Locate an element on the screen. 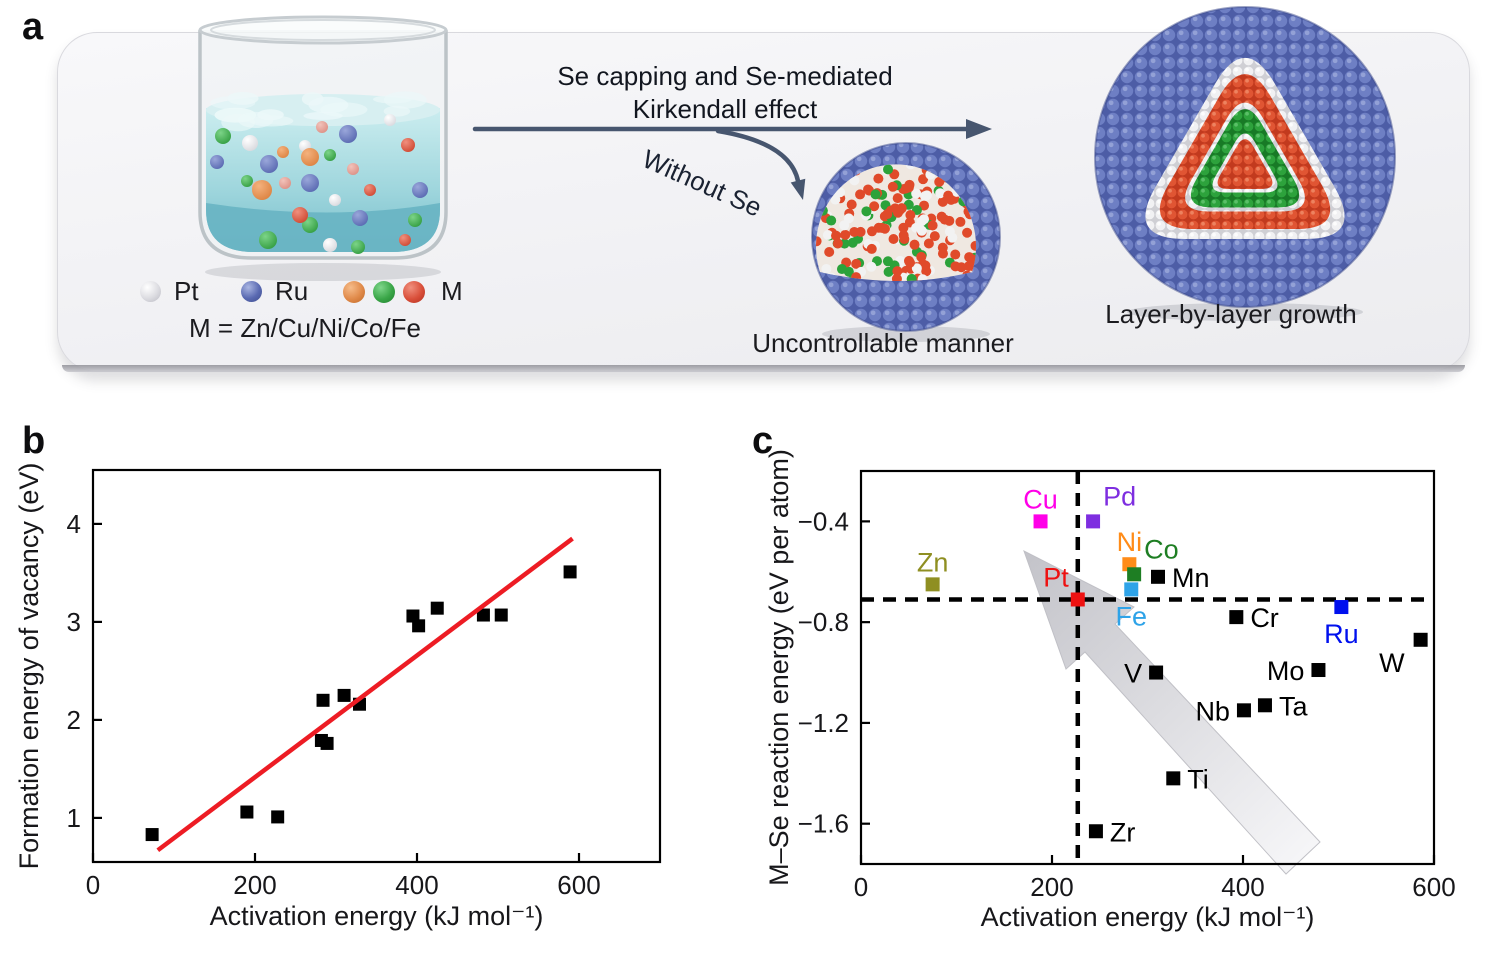 The width and height of the screenshot is (1488, 955). svg-text: Ru is located at coordinates (1341, 634).